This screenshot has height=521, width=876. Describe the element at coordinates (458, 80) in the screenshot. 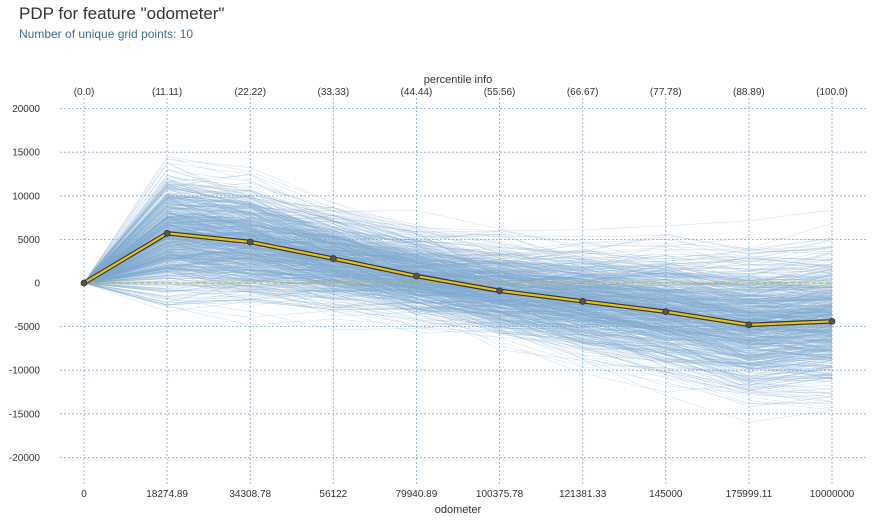

I see `top-axis-title: percentile info` at that location.